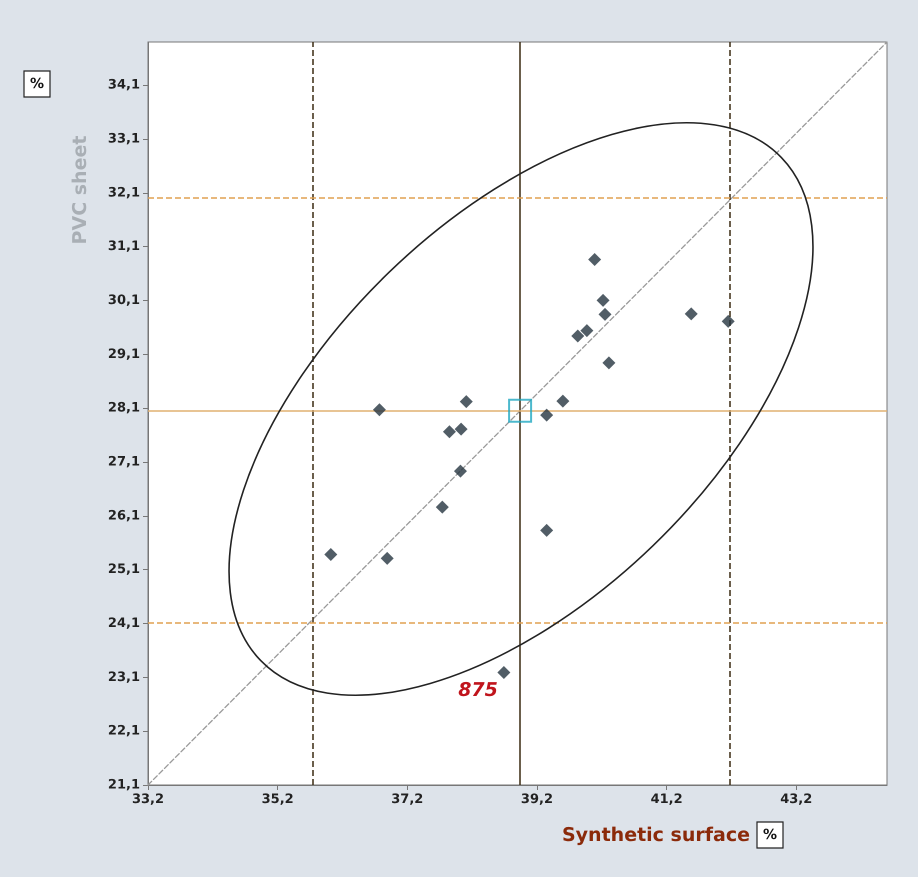  What do you see at coordinates (124, 677) in the screenshot?
I see `y-tick-label: 23,1` at bounding box center [124, 677].